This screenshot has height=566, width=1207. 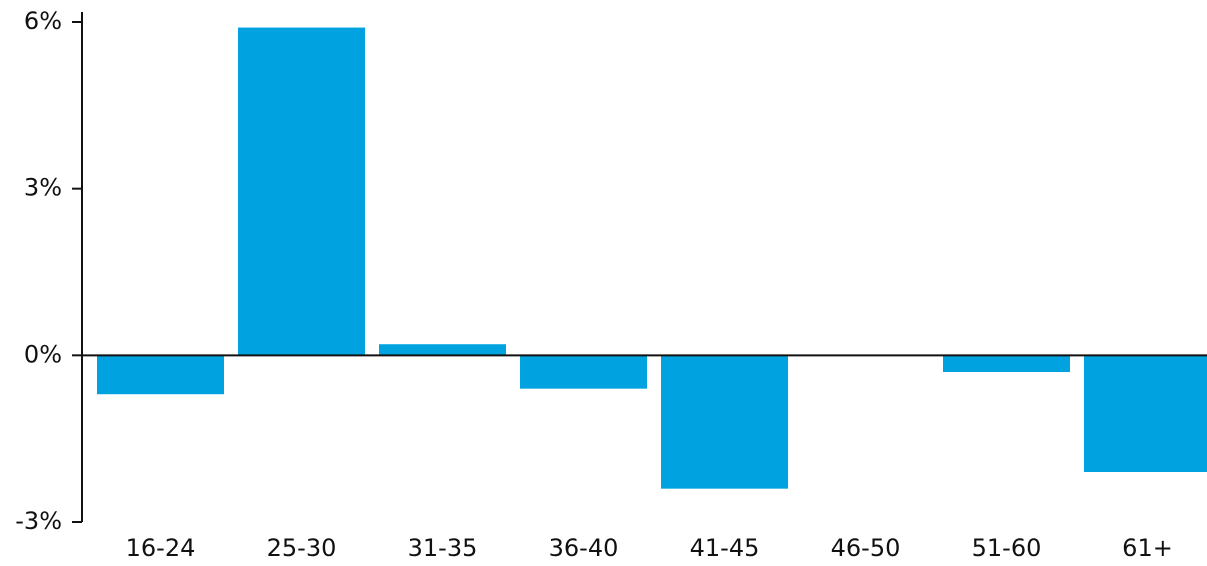 What do you see at coordinates (43, 354) in the screenshot?
I see `y-tick-label: 0%` at bounding box center [43, 354].